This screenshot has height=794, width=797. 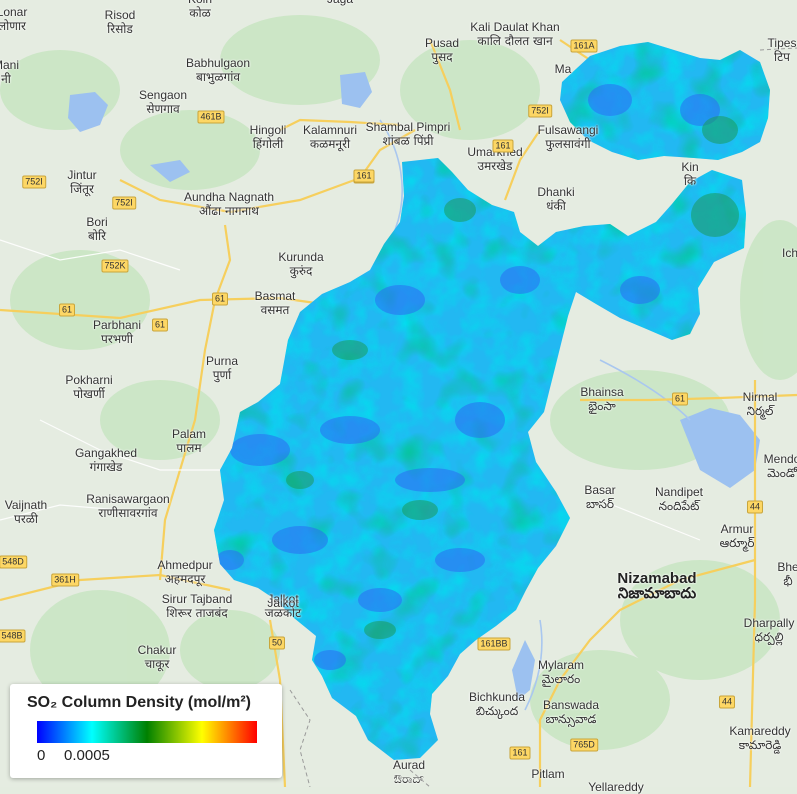 I want to click on place-name: Aundha Nagnath, so click(x=229, y=197).